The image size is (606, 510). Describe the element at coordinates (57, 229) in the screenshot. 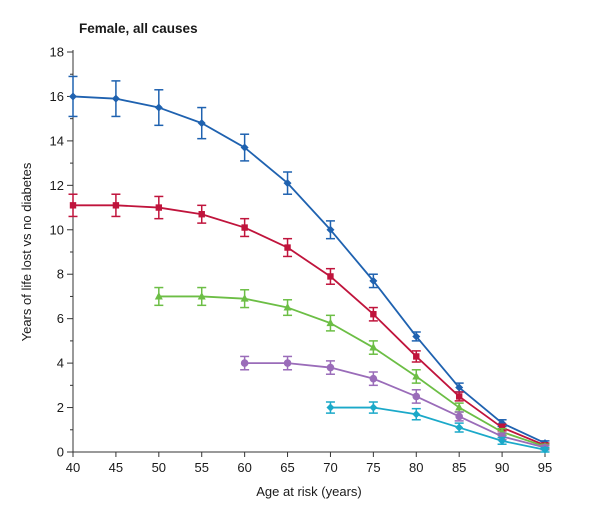

I see `y-tick-label: 10` at that location.